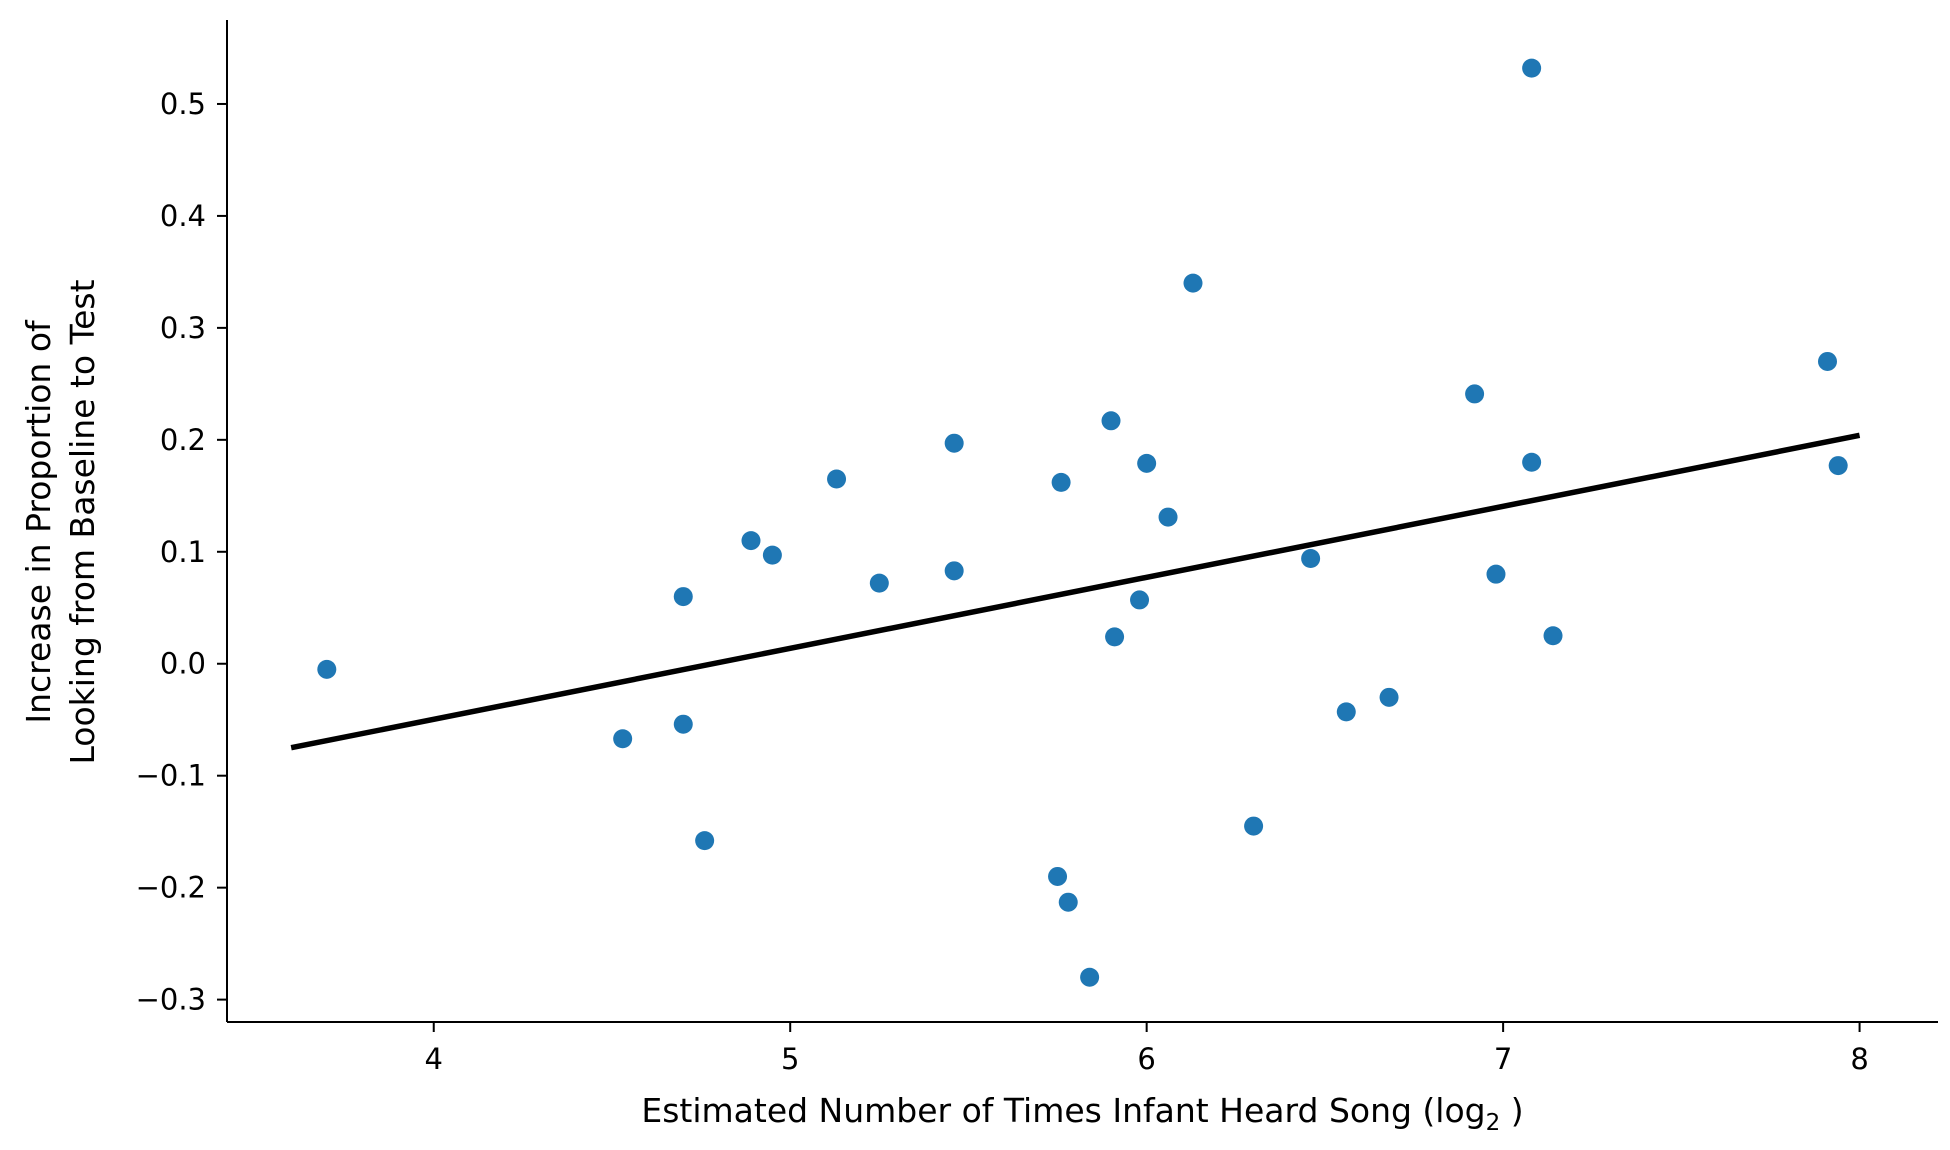 This screenshot has height=1150, width=1950. Describe the element at coordinates (183, 216) in the screenshot. I see `y-tick-label: 0.4` at that location.